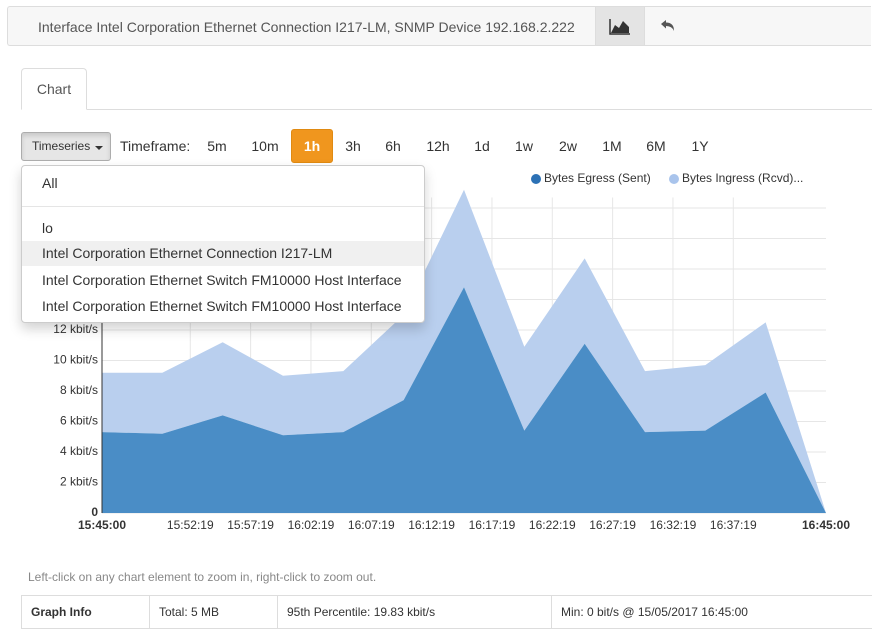  What do you see at coordinates (265, 146) in the screenshot?
I see `timeframe-button: 10m` at bounding box center [265, 146].